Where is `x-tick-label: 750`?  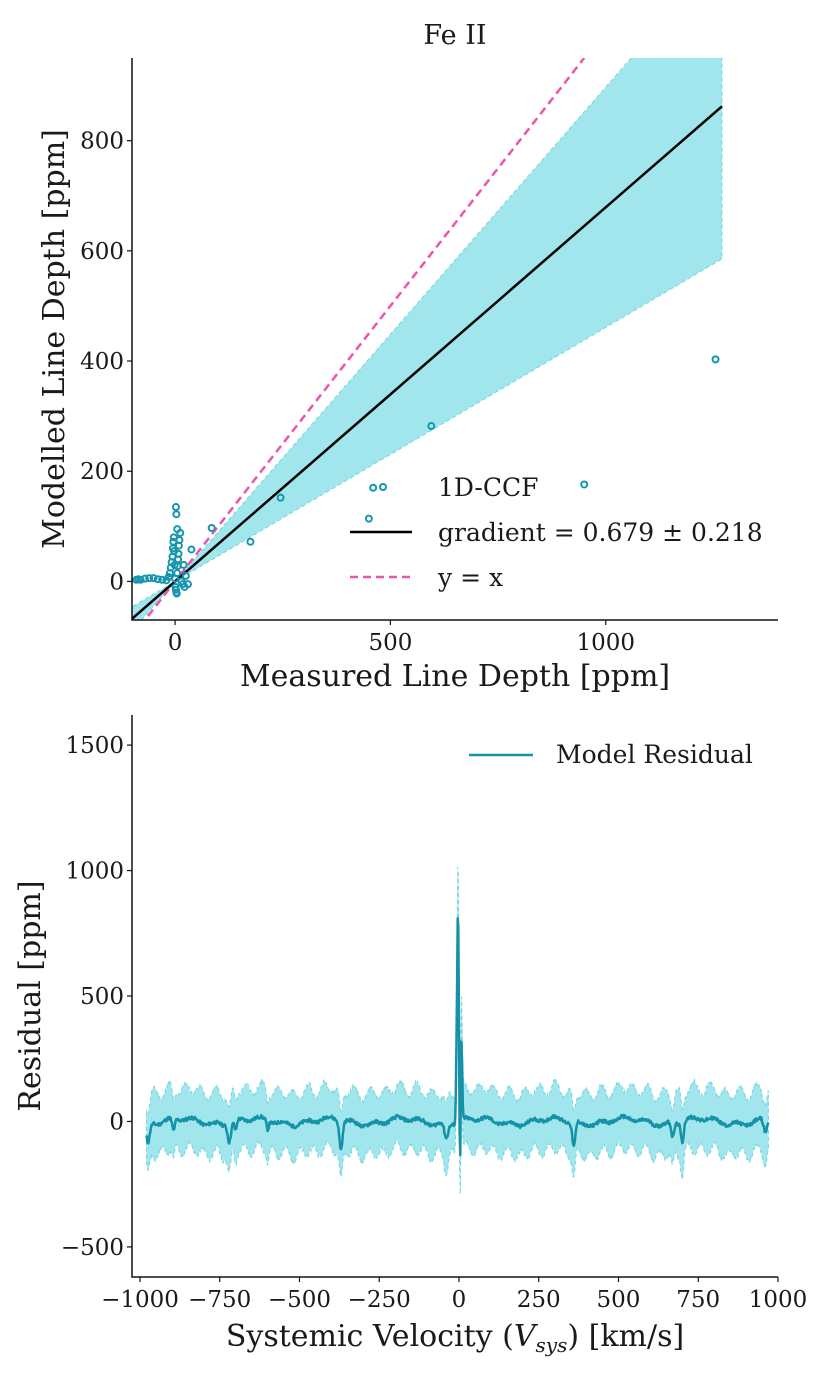 x-tick-label: 750 is located at coordinates (698, 1300).